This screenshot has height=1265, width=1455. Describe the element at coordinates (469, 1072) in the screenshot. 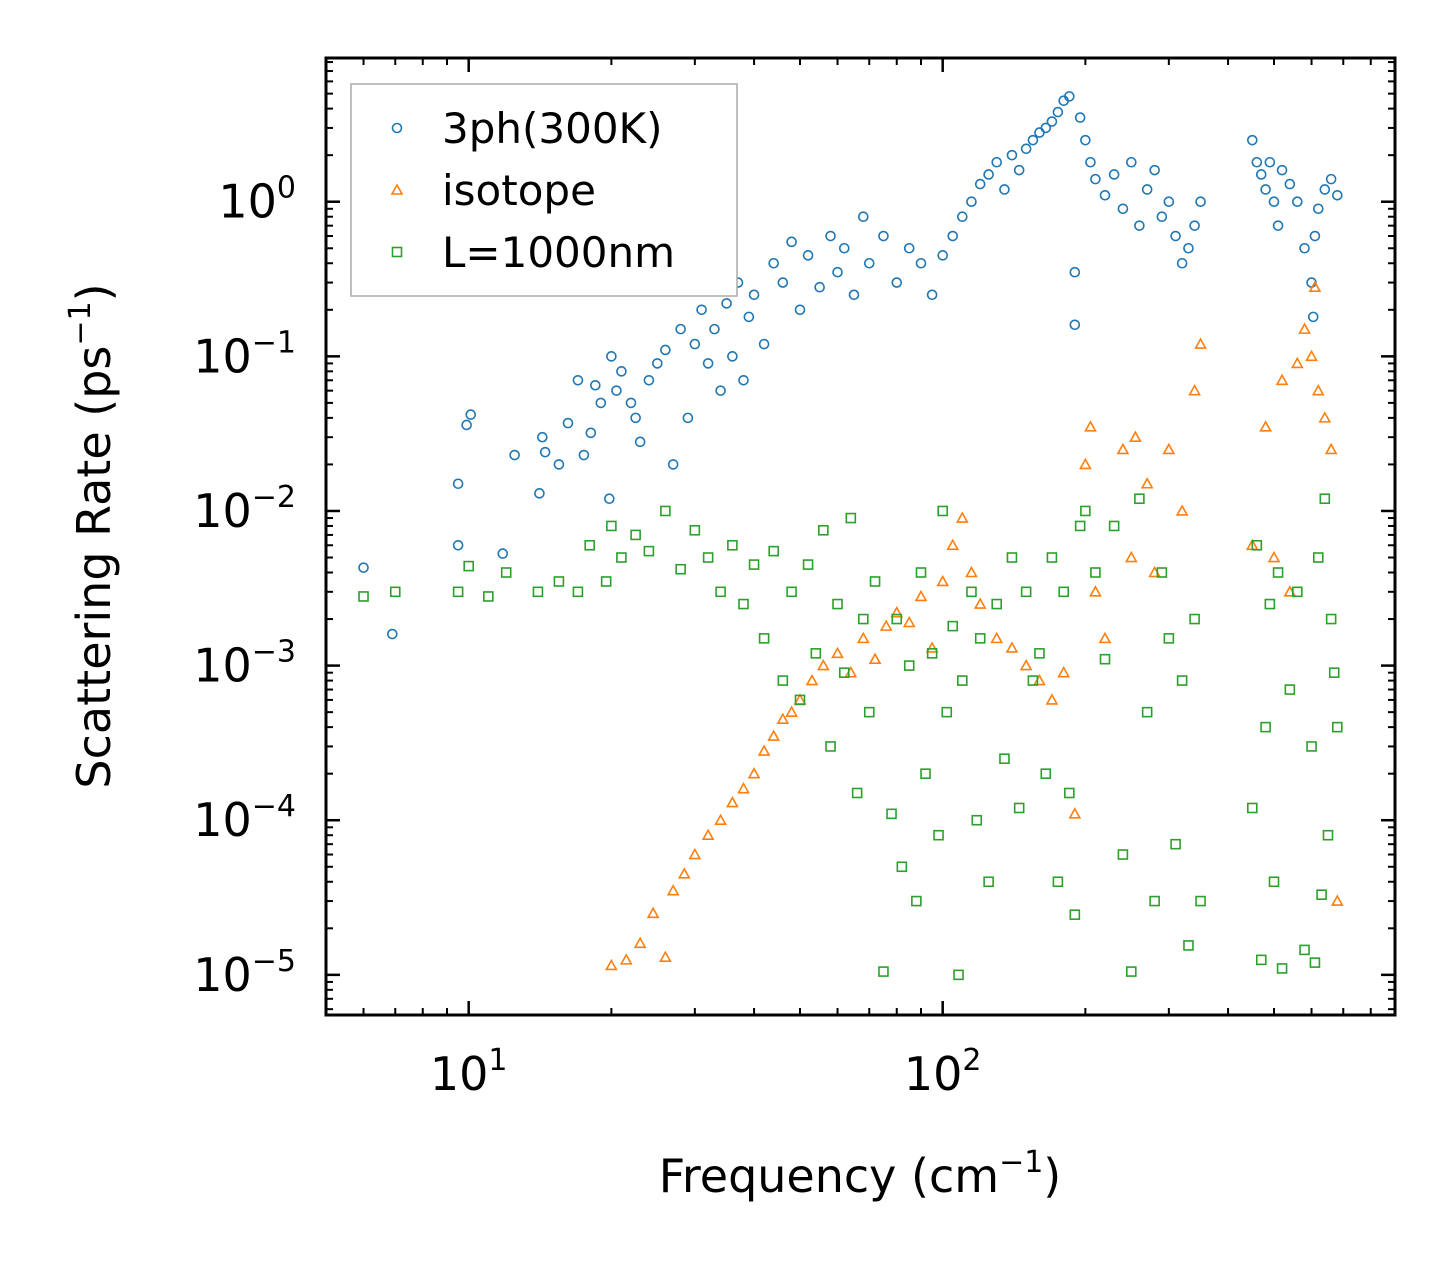

I see `x-tick-label: 101` at that location.